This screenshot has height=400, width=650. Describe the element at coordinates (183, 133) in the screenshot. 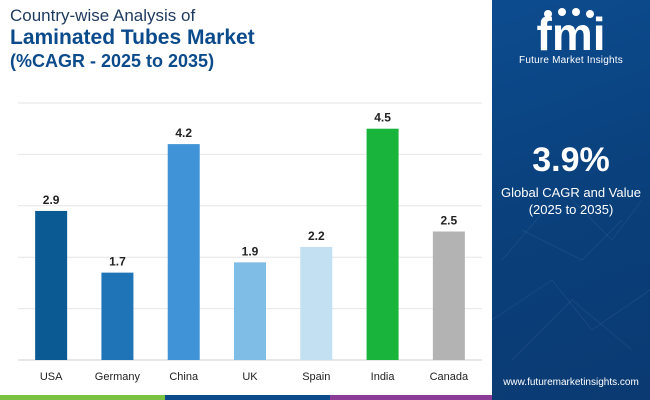

I see `value-label-china: 4.2` at that location.